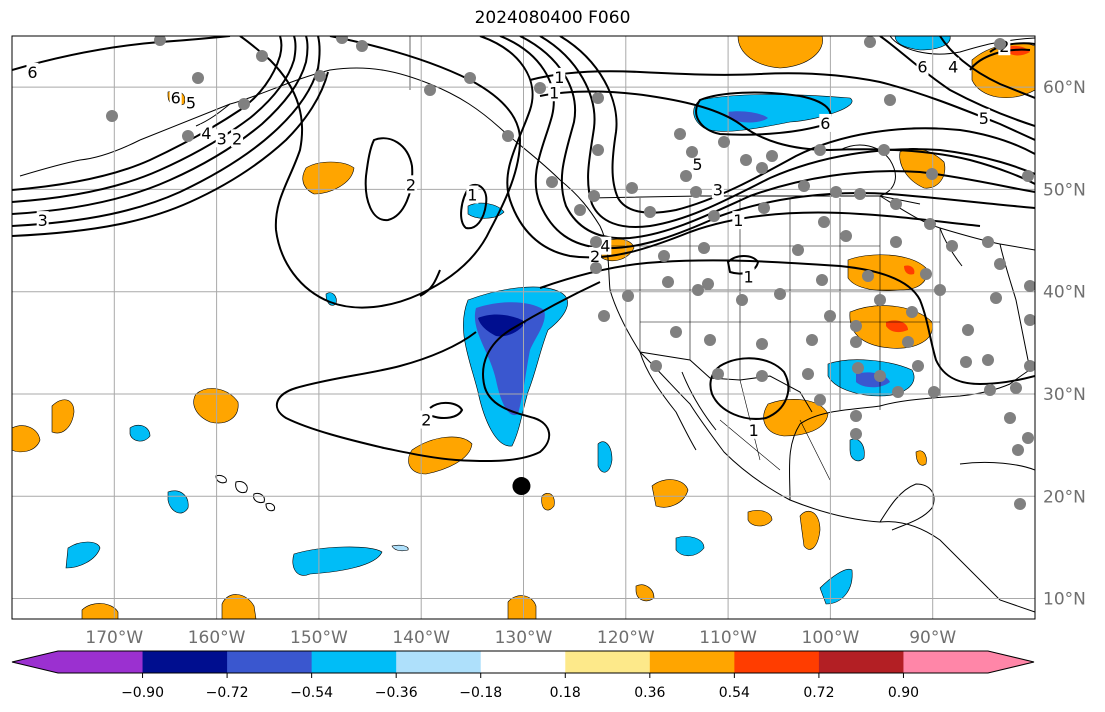  I want to click on colorbar-tick-label: 0.36, so click(649, 693).